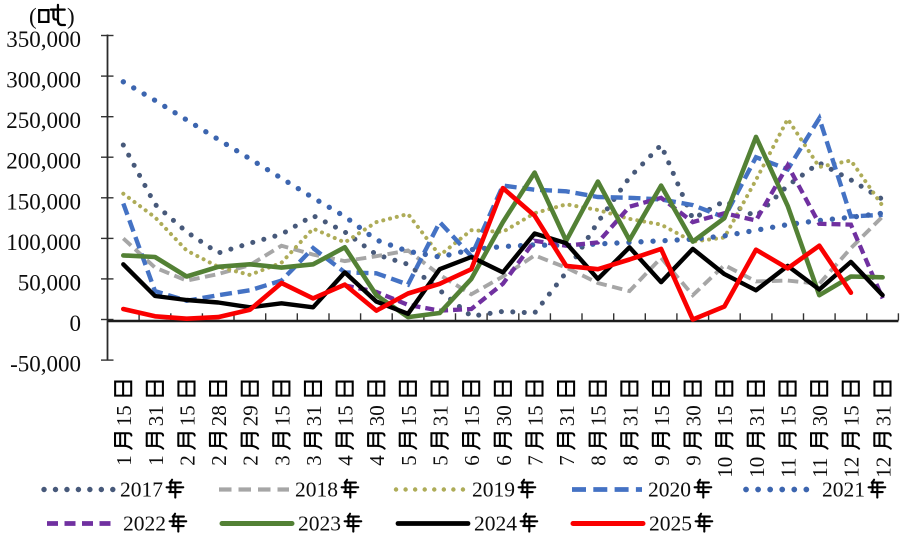  Describe the element at coordinates (319, 524) in the screenshot. I see `svg-text: 2023` at that location.